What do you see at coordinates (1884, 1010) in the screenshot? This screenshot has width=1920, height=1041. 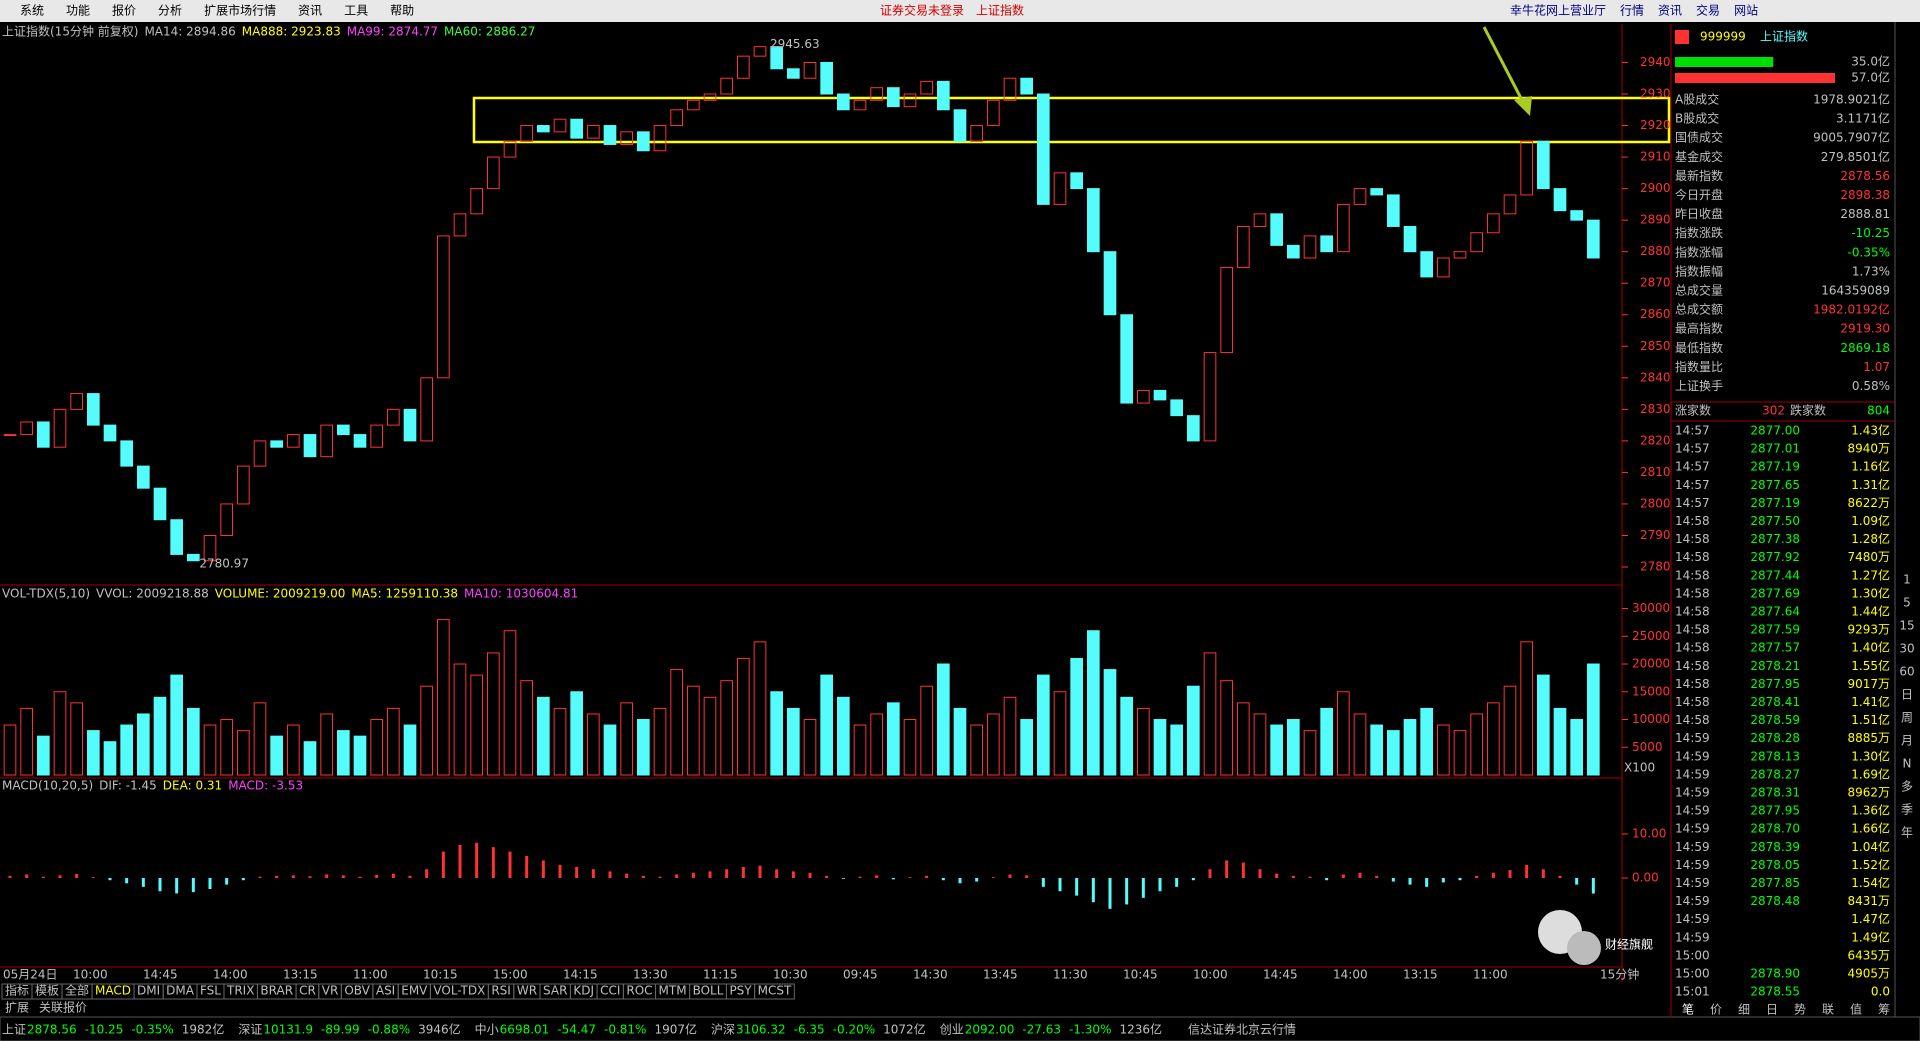 I see `bottom-tab: 筹` at bounding box center [1884, 1010].